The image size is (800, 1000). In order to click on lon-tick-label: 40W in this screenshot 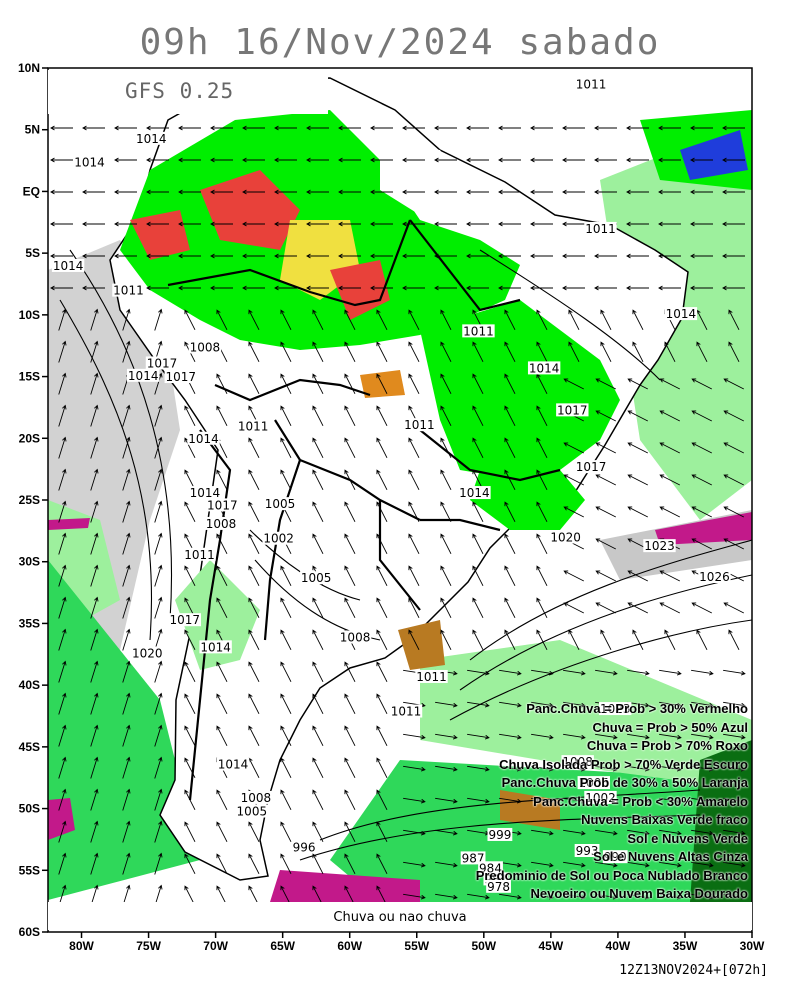, I will do `click(618, 946)`.